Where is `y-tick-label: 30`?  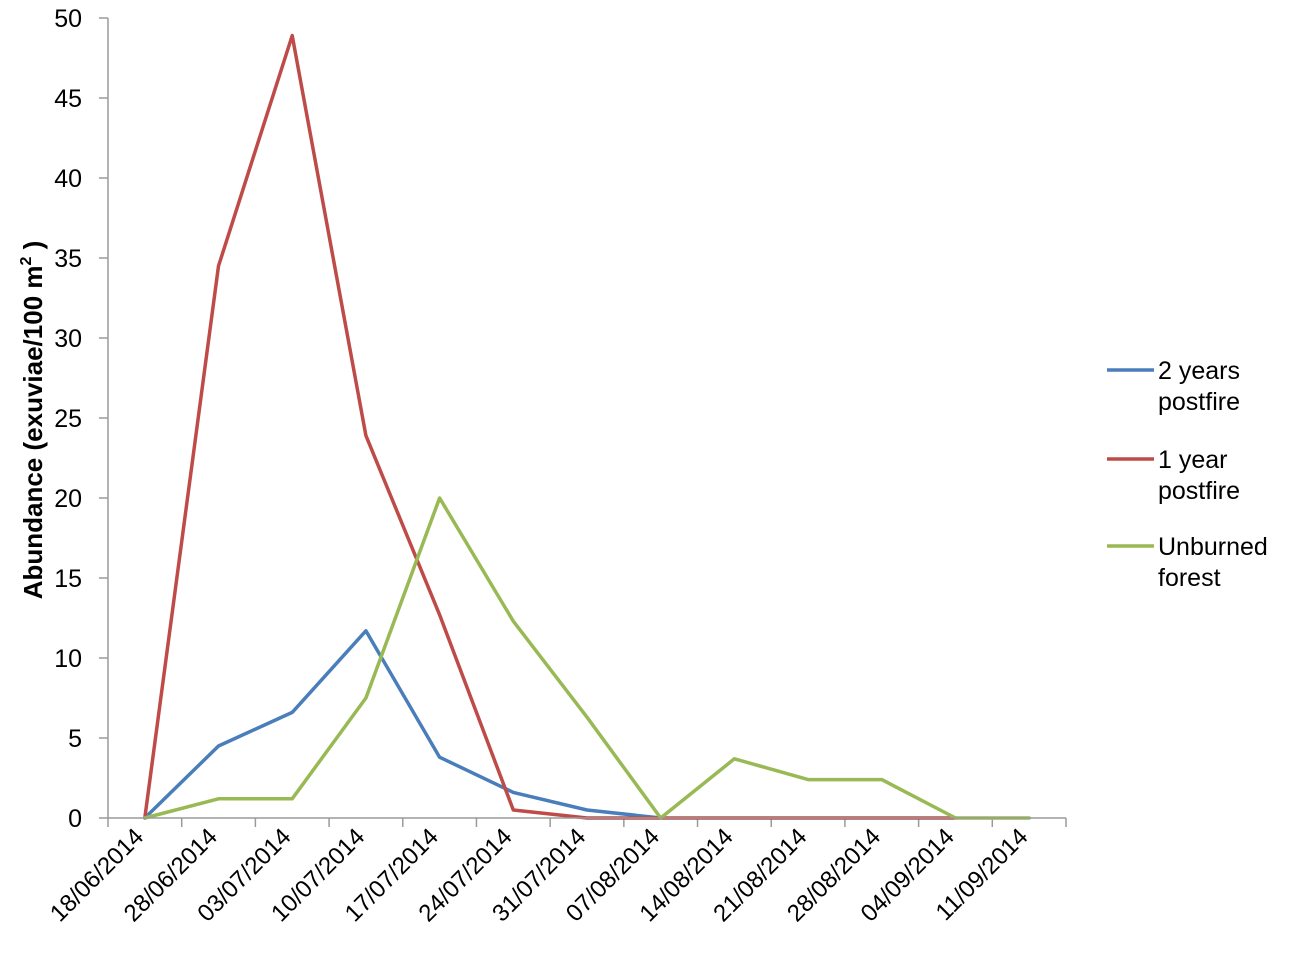
y-tick-label: 30 is located at coordinates (68, 339).